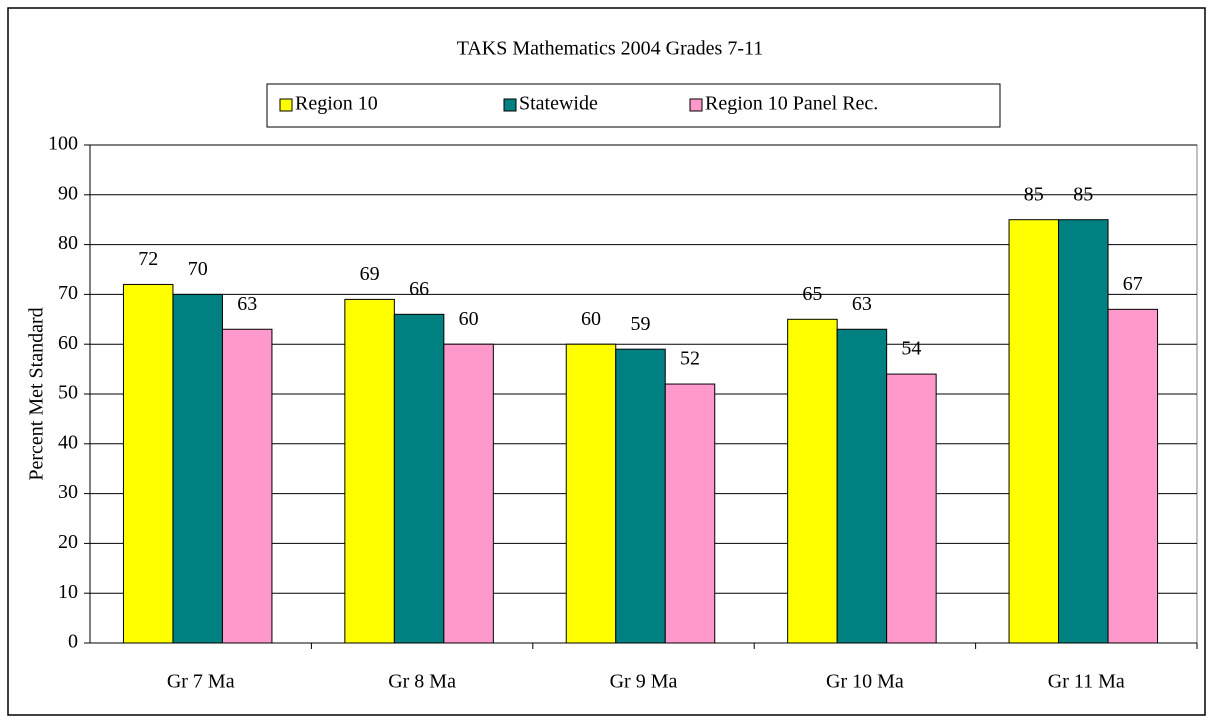 The height and width of the screenshot is (723, 1215). I want to click on x-tick-label: Gr 7 Ma, so click(201, 682).